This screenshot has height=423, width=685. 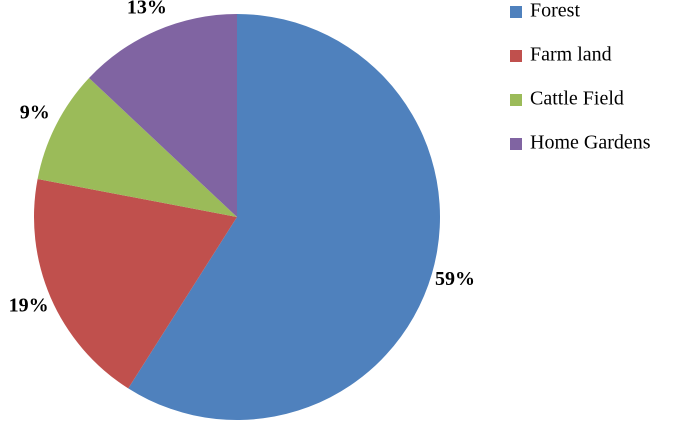 What do you see at coordinates (147, 9) in the screenshot?
I see `value-label: 13%` at bounding box center [147, 9].